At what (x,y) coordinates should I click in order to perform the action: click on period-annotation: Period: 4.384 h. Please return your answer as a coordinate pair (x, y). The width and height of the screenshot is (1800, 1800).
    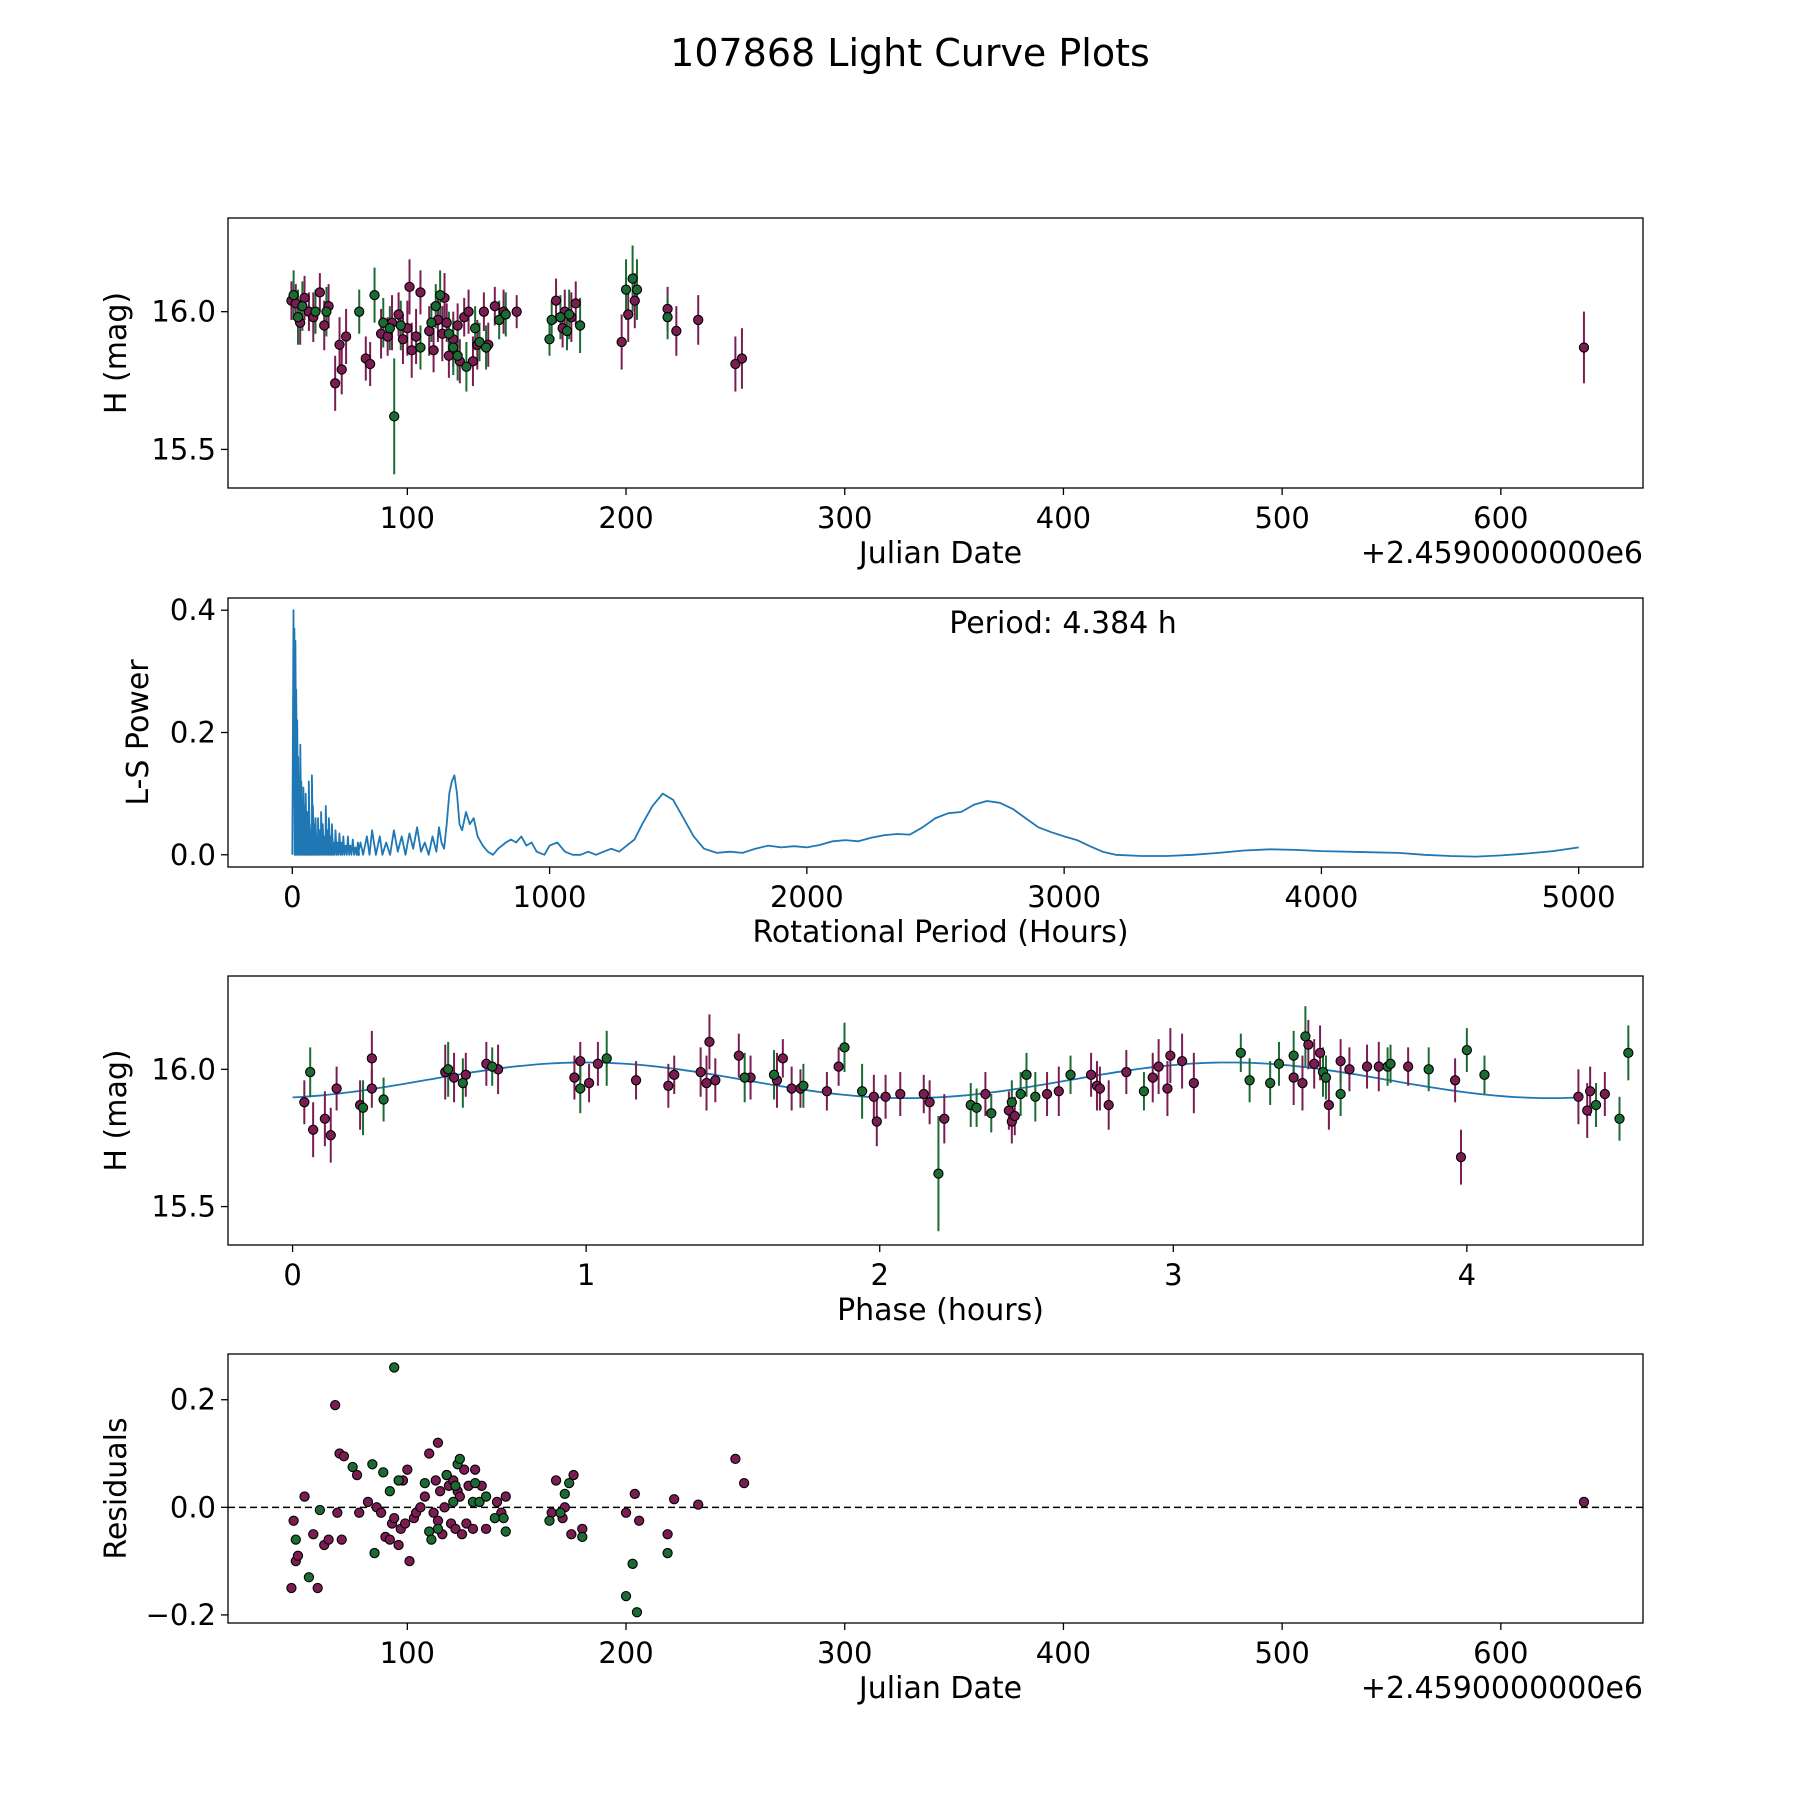
    Looking at the image, I should click on (1063, 623).